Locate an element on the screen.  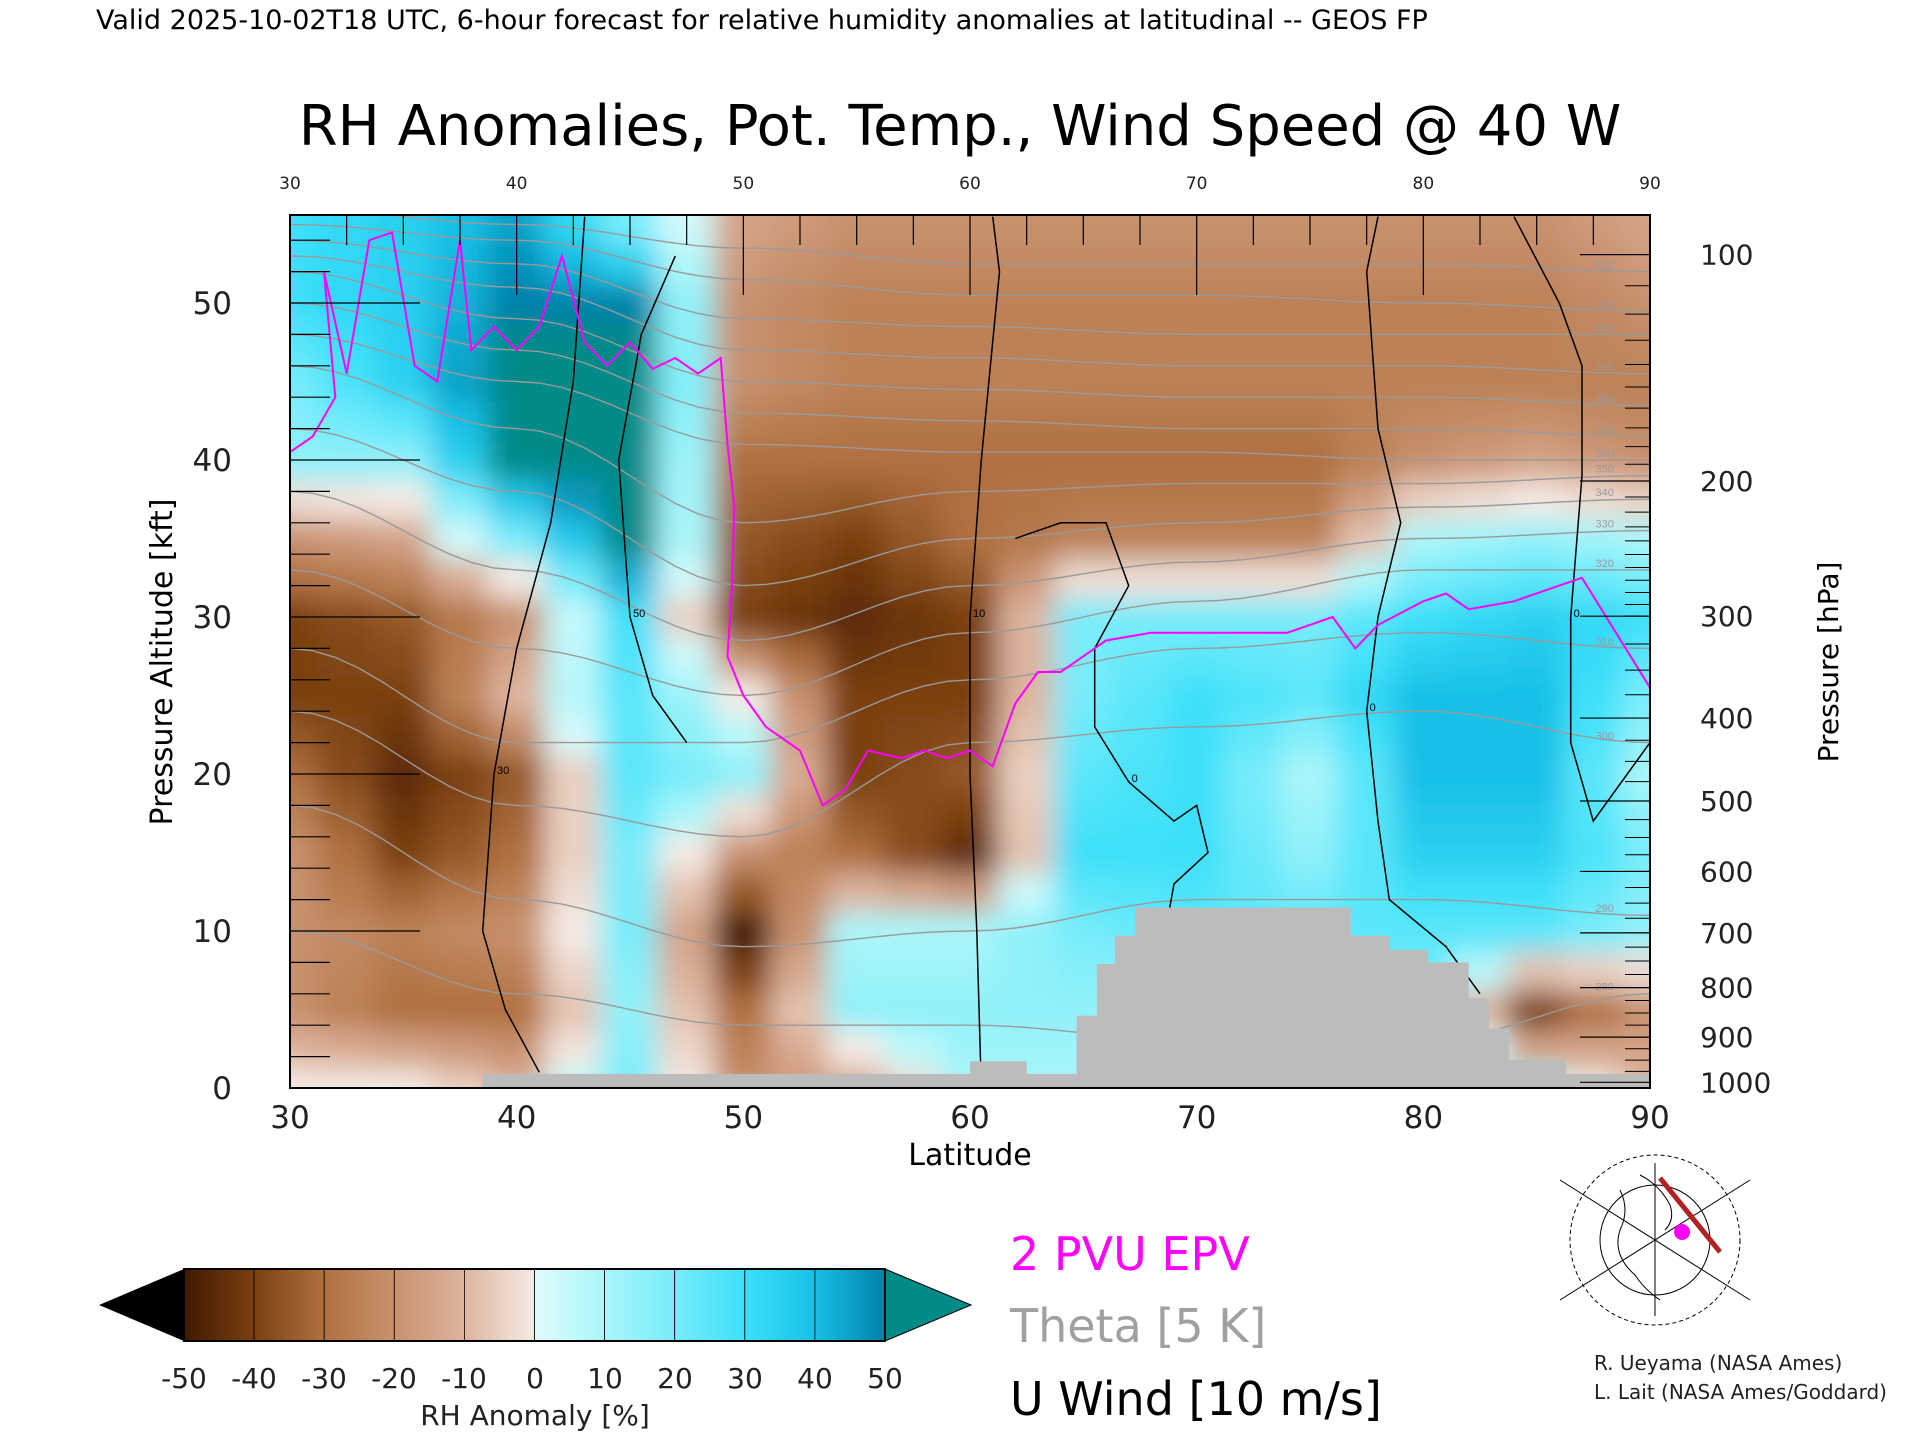
colorbar-tick-label: -30 is located at coordinates (324, 1378).